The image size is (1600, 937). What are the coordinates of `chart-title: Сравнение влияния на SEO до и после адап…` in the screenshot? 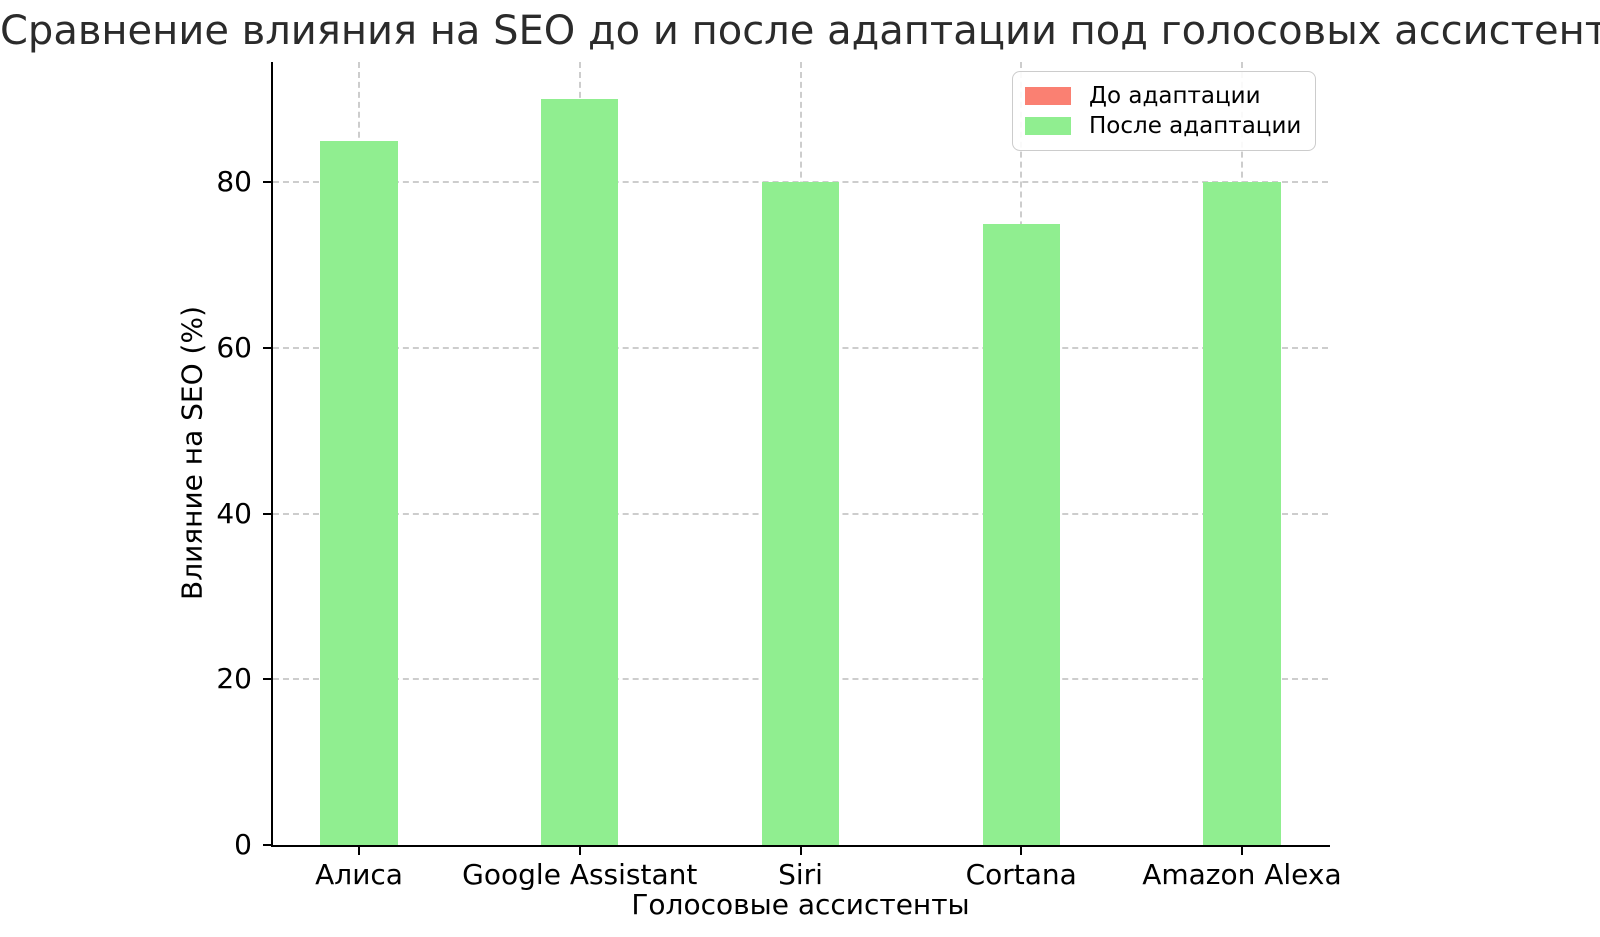 It's located at (800, 31).